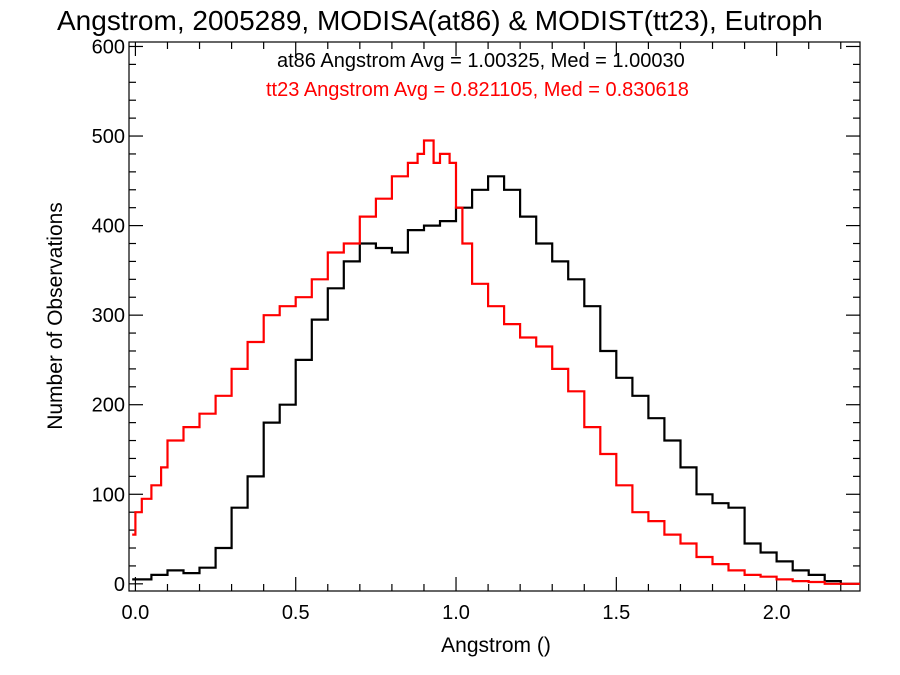 The width and height of the screenshot is (900, 675). What do you see at coordinates (296, 613) in the screenshot?
I see `x-tick-label: 0.5` at bounding box center [296, 613].